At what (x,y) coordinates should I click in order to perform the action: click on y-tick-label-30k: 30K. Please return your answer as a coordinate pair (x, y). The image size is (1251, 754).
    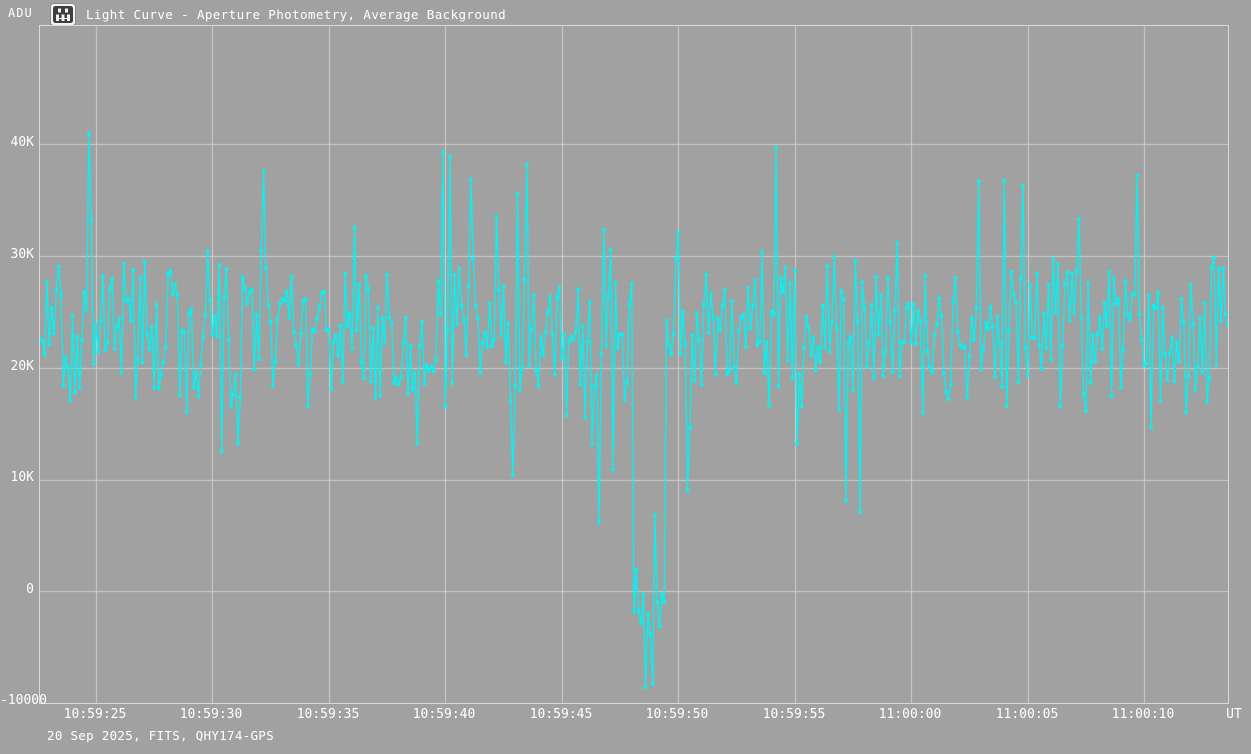
    Looking at the image, I should click on (22, 254).